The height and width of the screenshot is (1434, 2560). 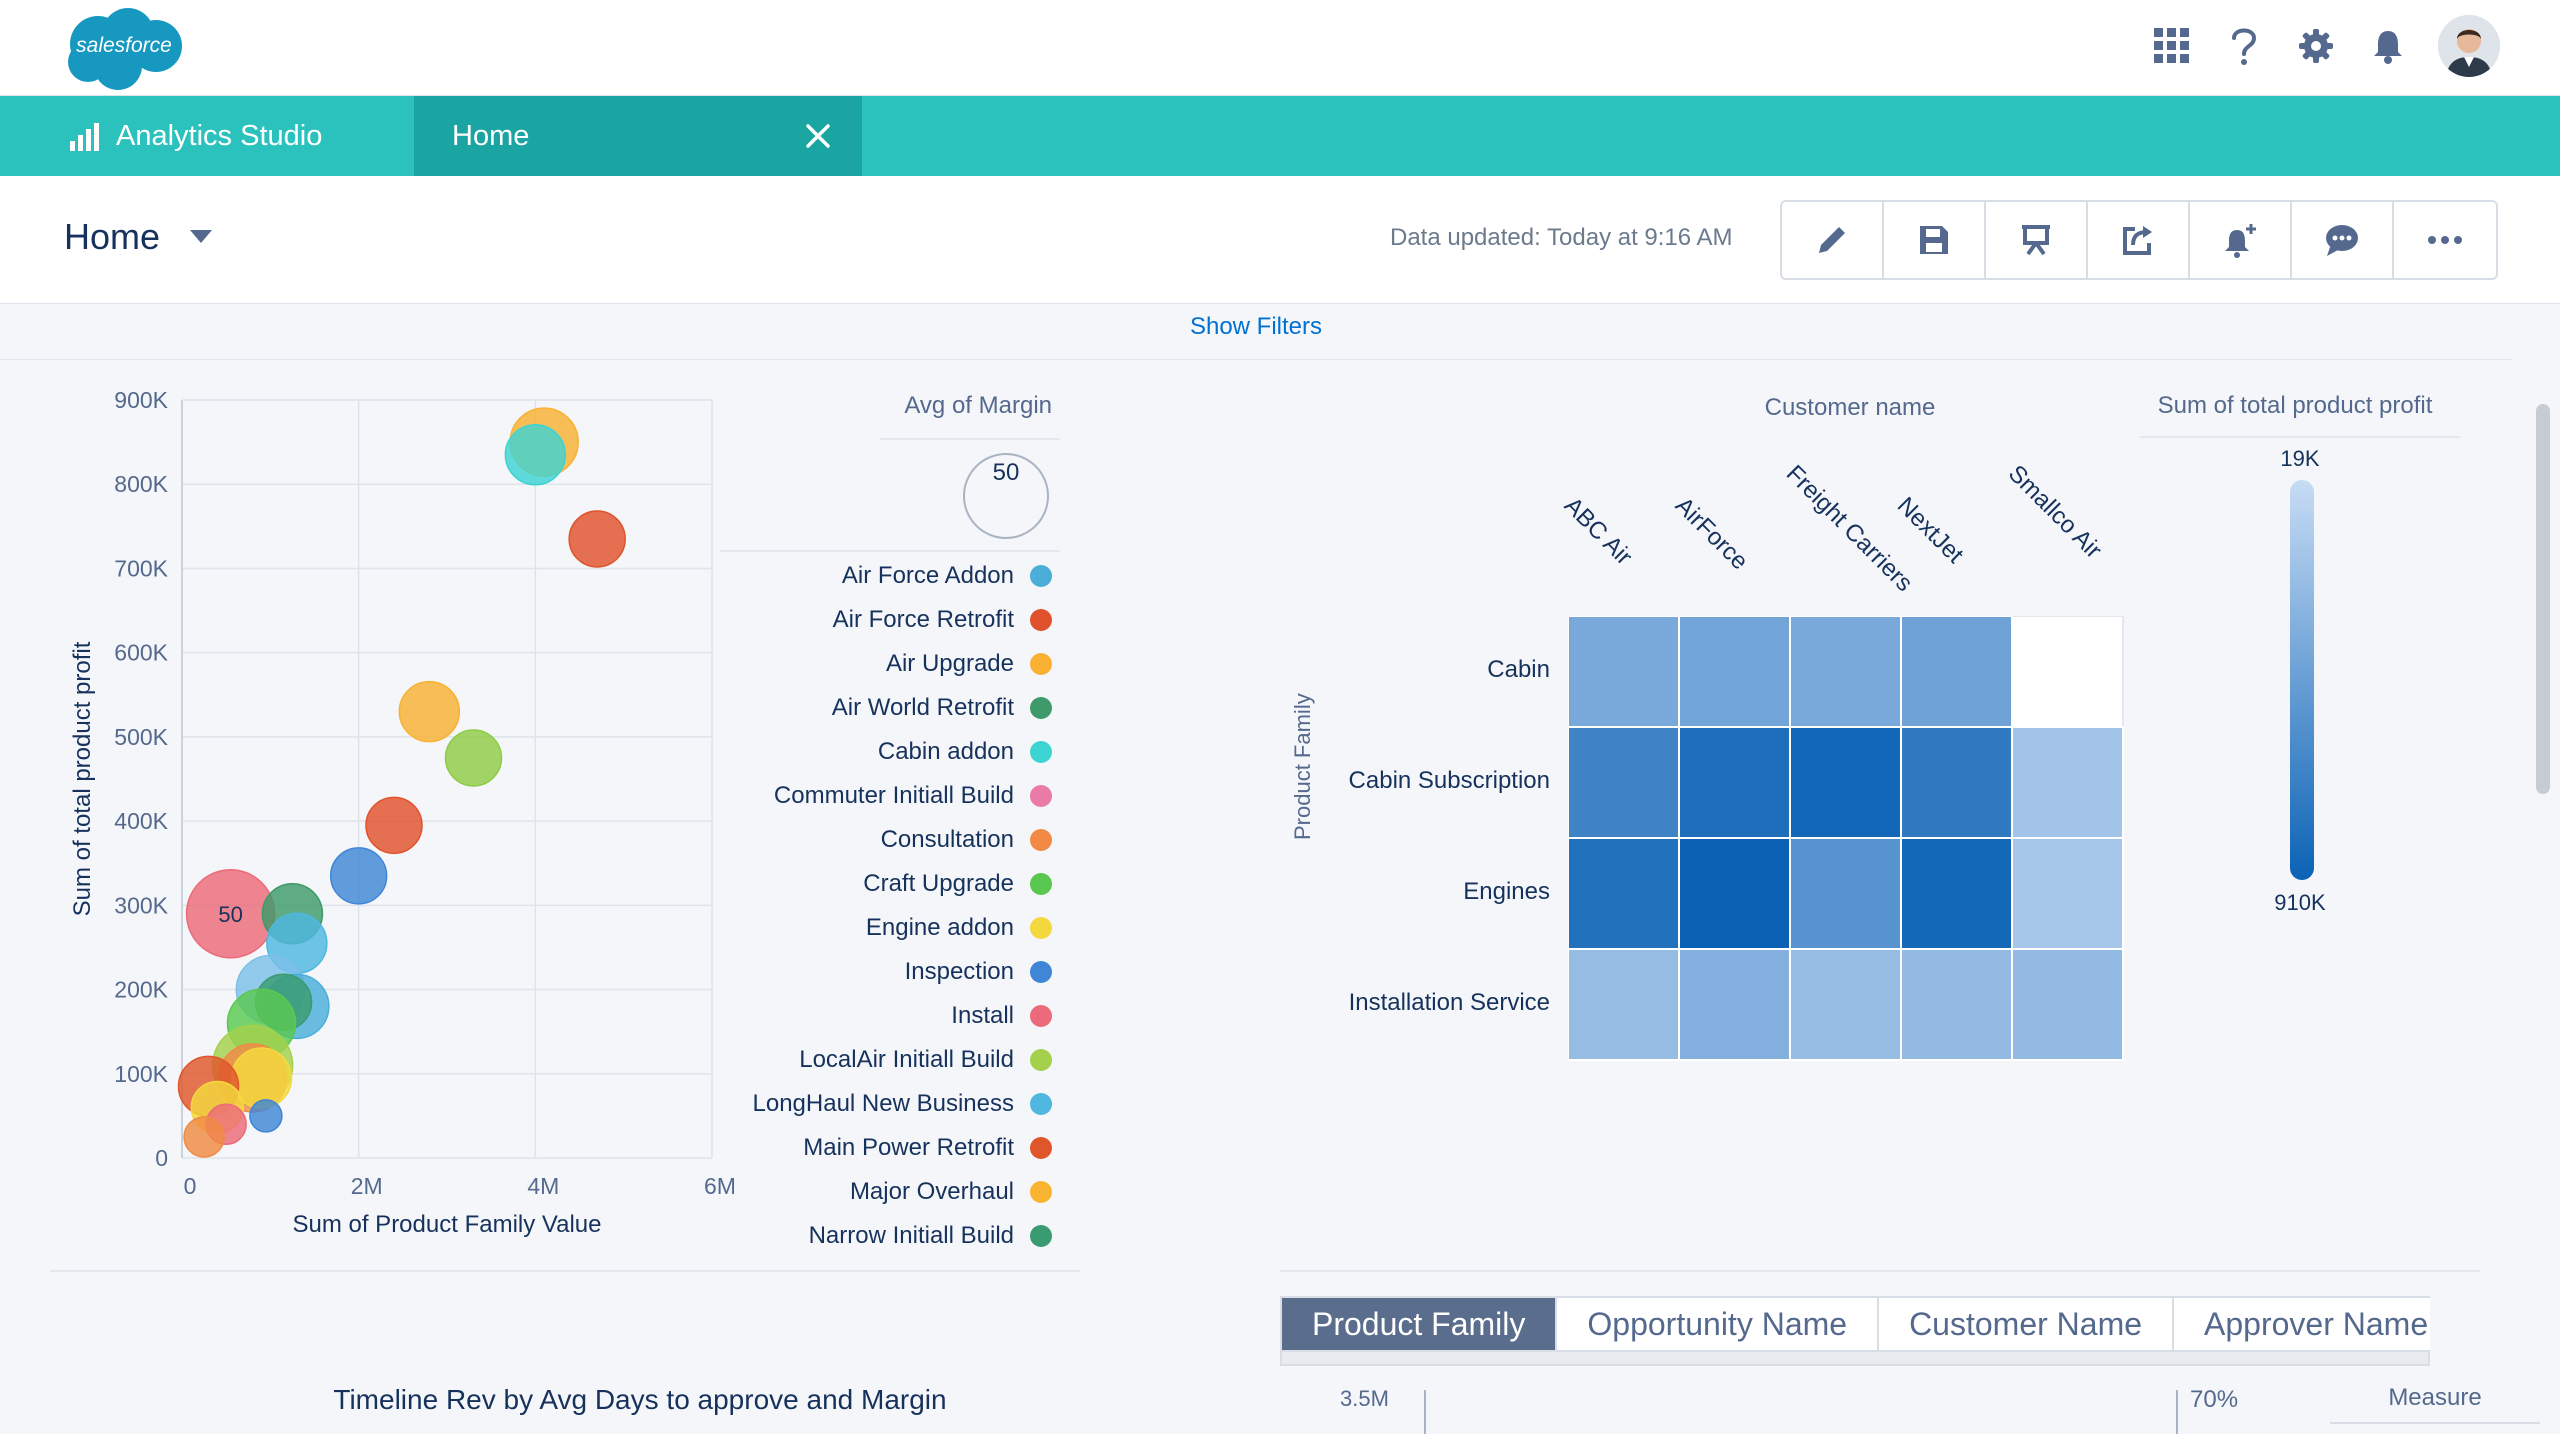 I want to click on scrollbar-thumb, so click(x=2543, y=599).